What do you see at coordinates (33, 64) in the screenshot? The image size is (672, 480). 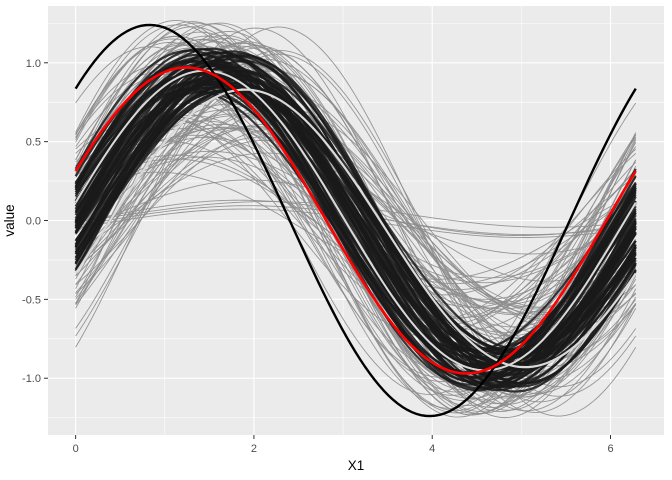 I see `y-tick-label: 1.0` at bounding box center [33, 64].